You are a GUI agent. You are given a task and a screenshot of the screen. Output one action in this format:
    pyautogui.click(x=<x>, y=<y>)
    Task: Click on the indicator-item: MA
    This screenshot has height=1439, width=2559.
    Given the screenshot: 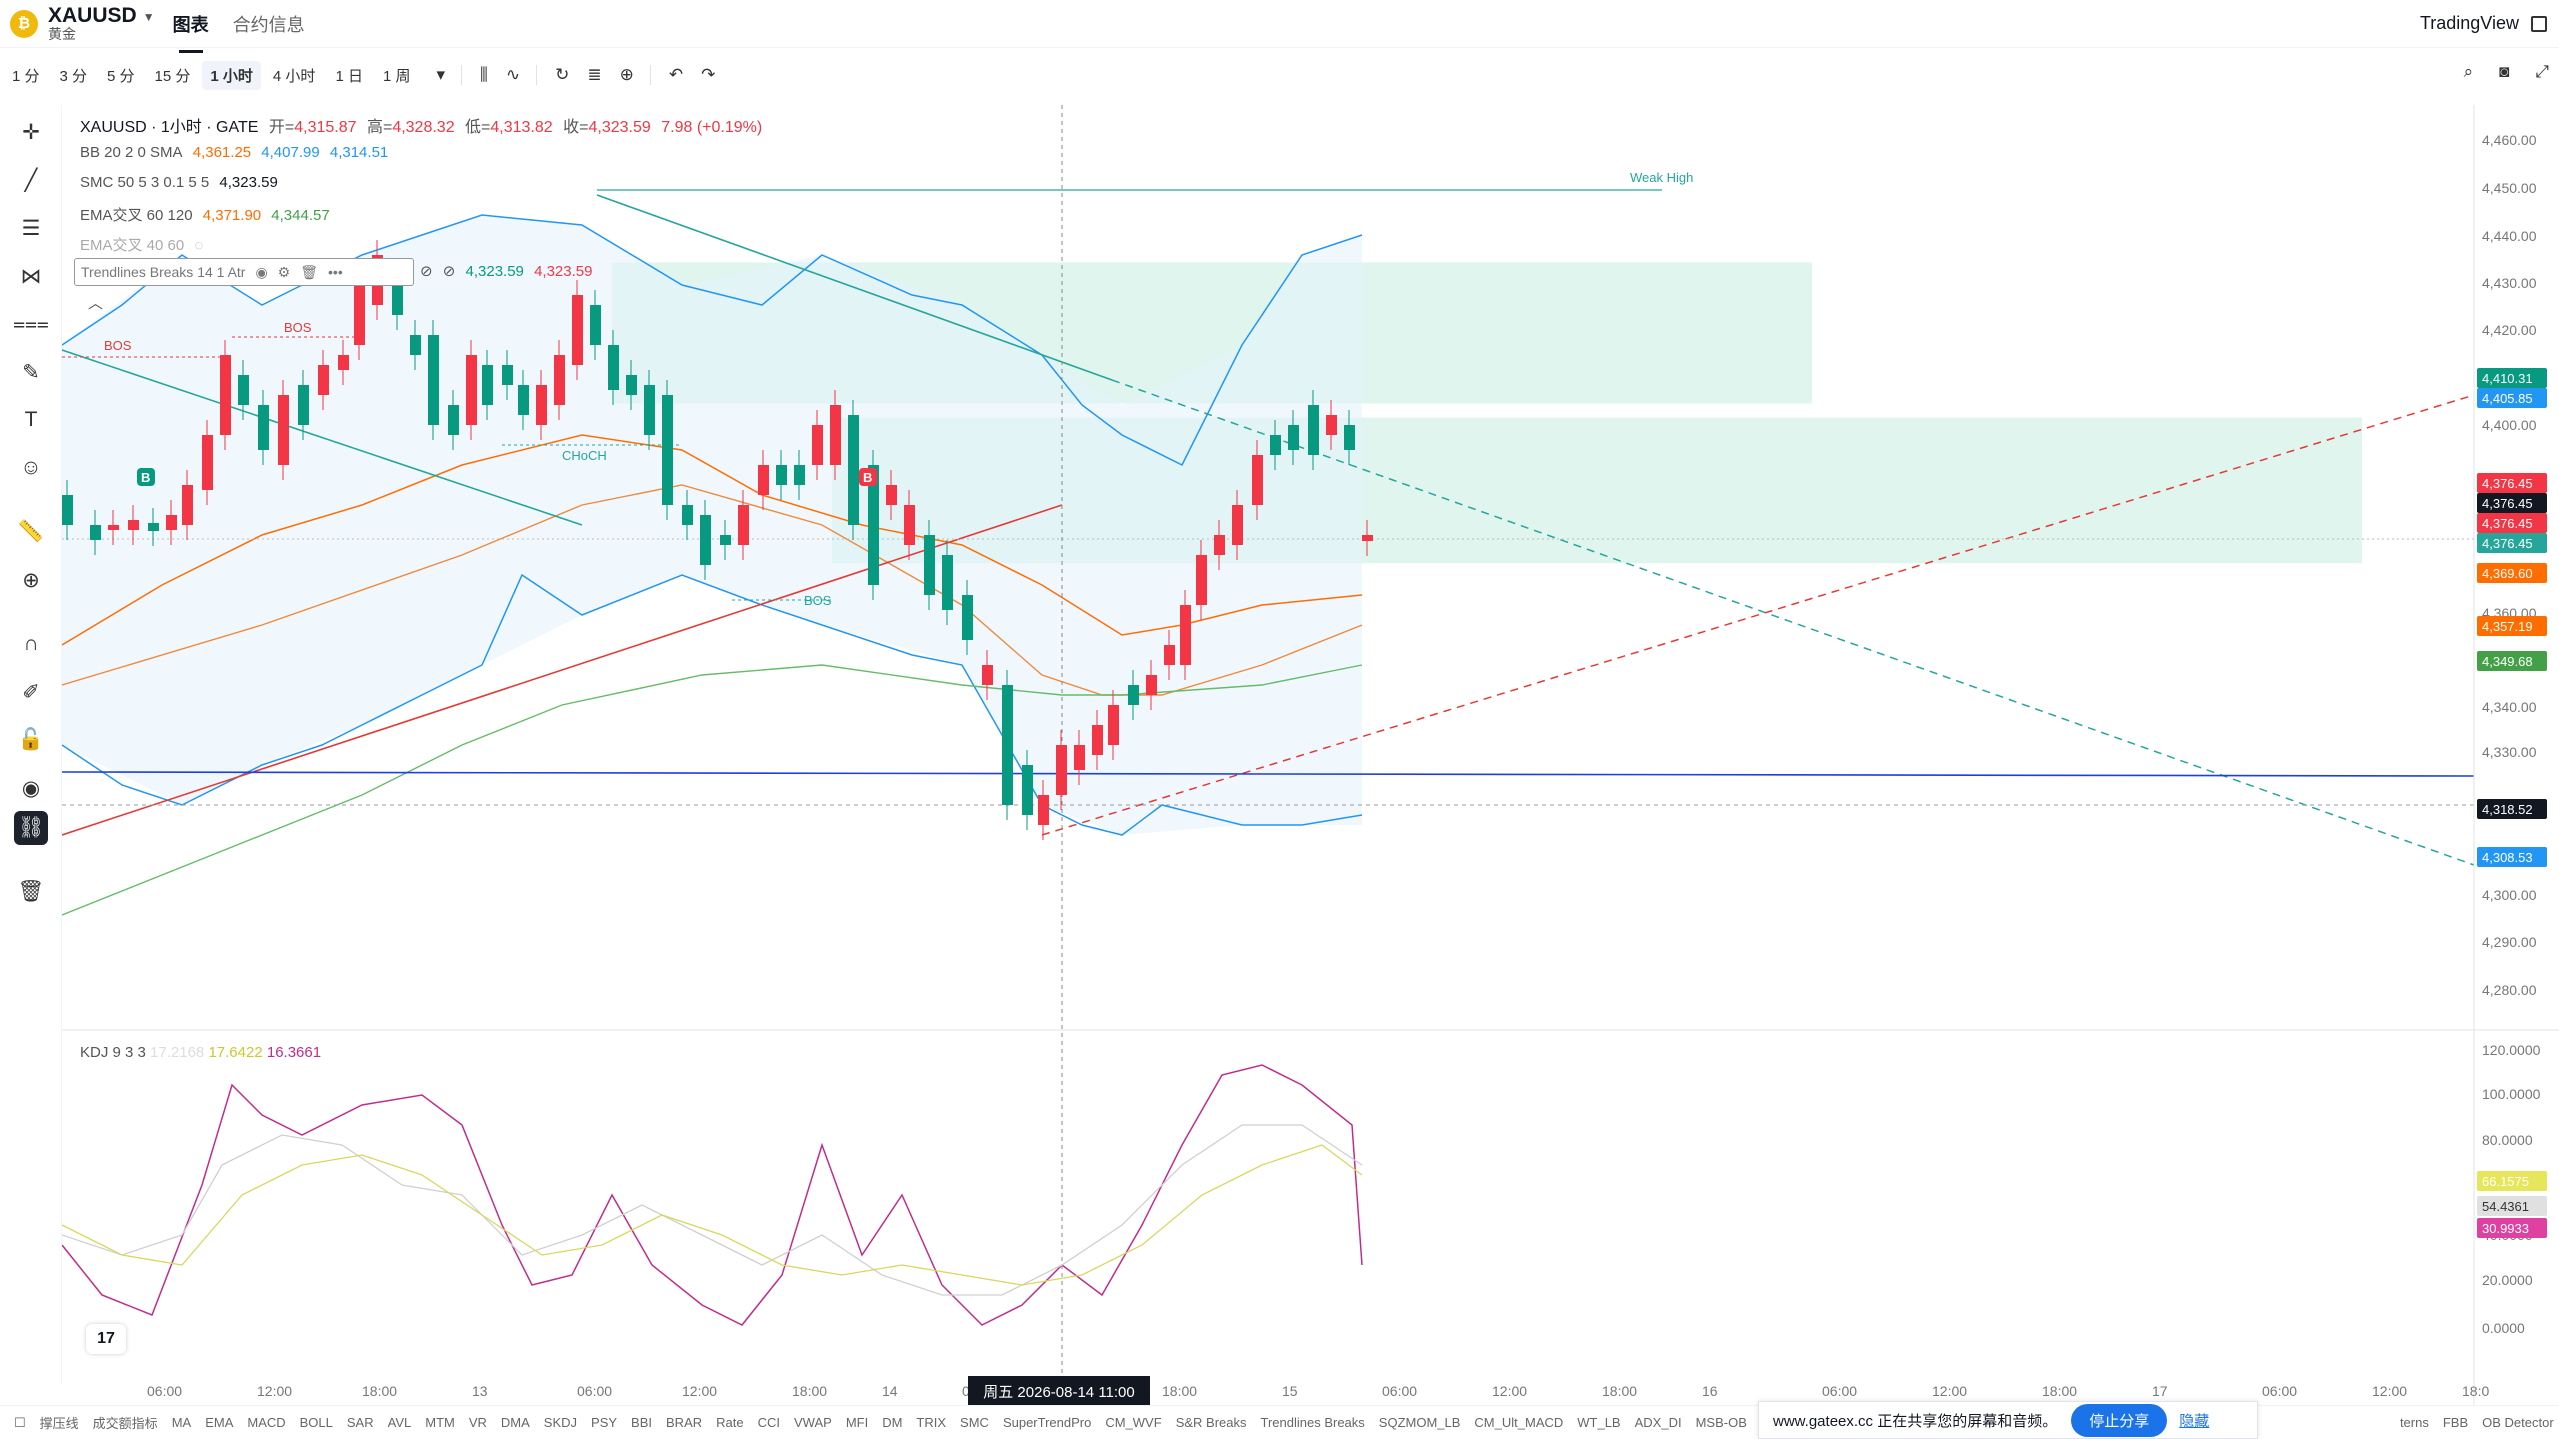 What is the action you would take?
    pyautogui.click(x=181, y=1422)
    